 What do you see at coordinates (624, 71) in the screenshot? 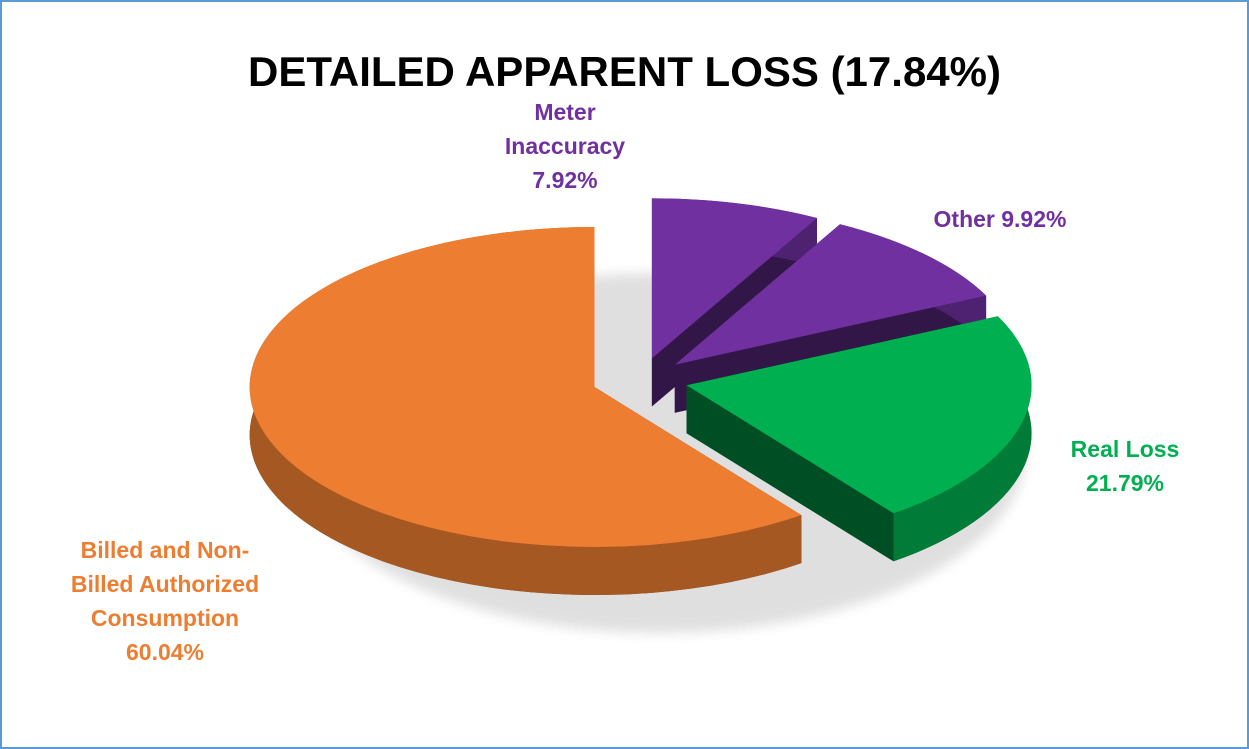
I see `chart-title: DETAILED APPARENT LOSS (17.84%)` at bounding box center [624, 71].